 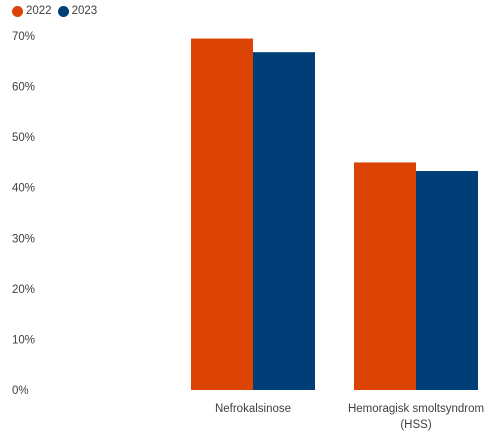 I want to click on legend-swatch-2022, so click(x=17, y=11).